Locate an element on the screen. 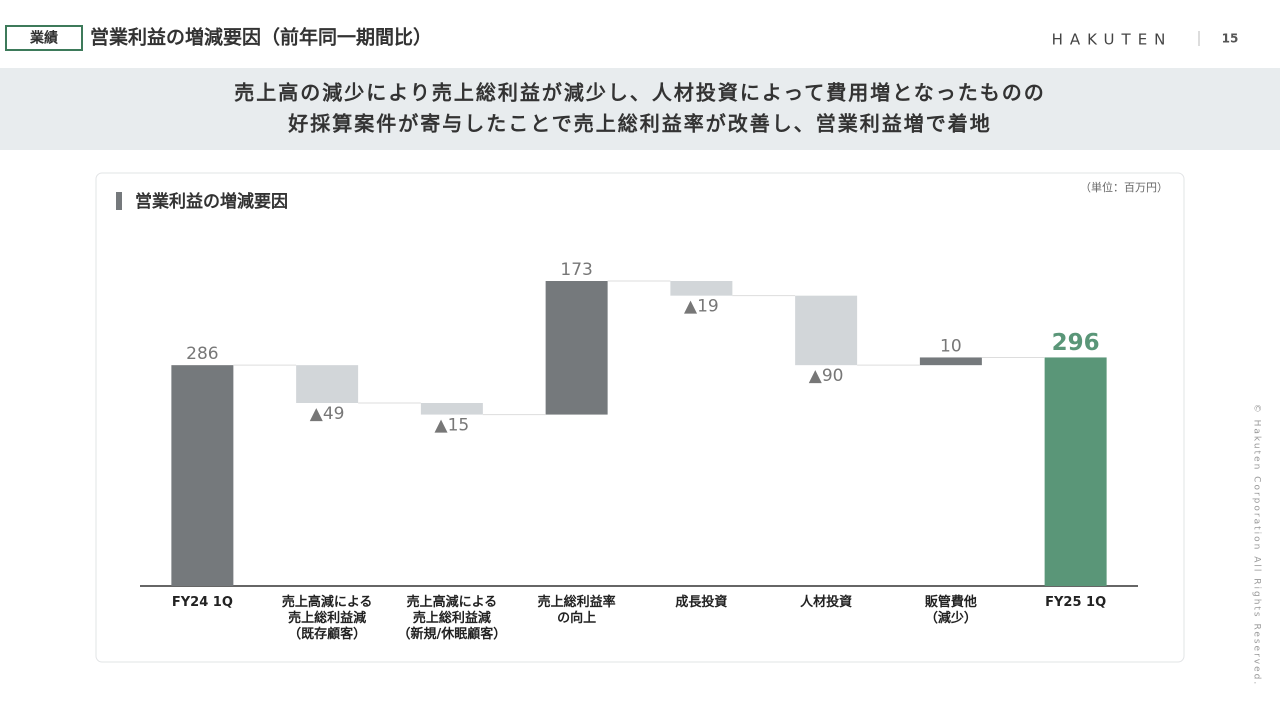  page-number: 15 is located at coordinates (1230, 39).